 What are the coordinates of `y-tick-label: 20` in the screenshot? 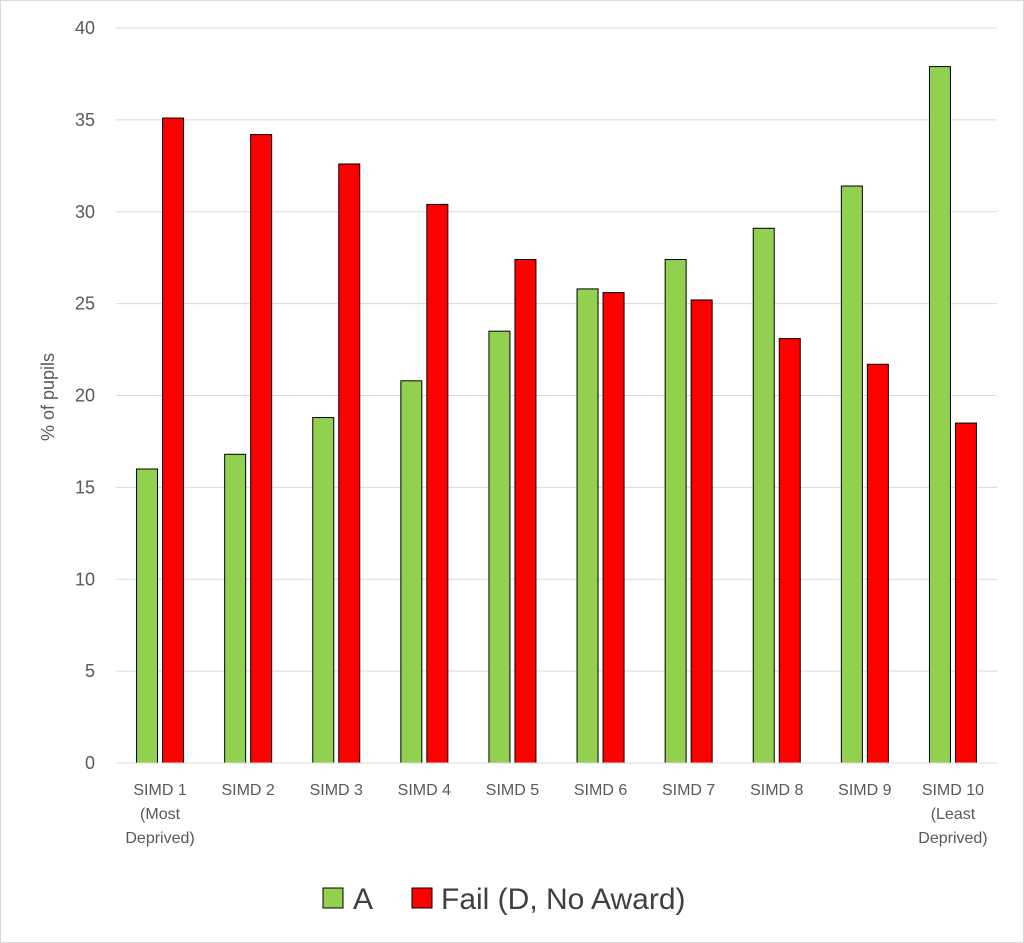 It's located at (85, 396).